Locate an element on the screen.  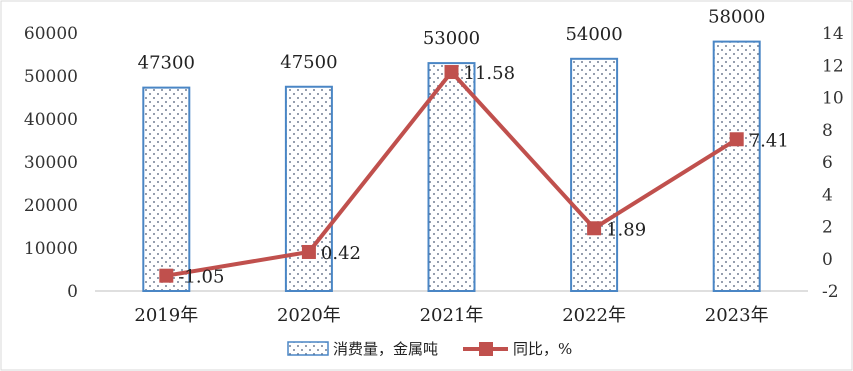
legend-label-bar: 消费量，金属吨 is located at coordinates (385, 349).